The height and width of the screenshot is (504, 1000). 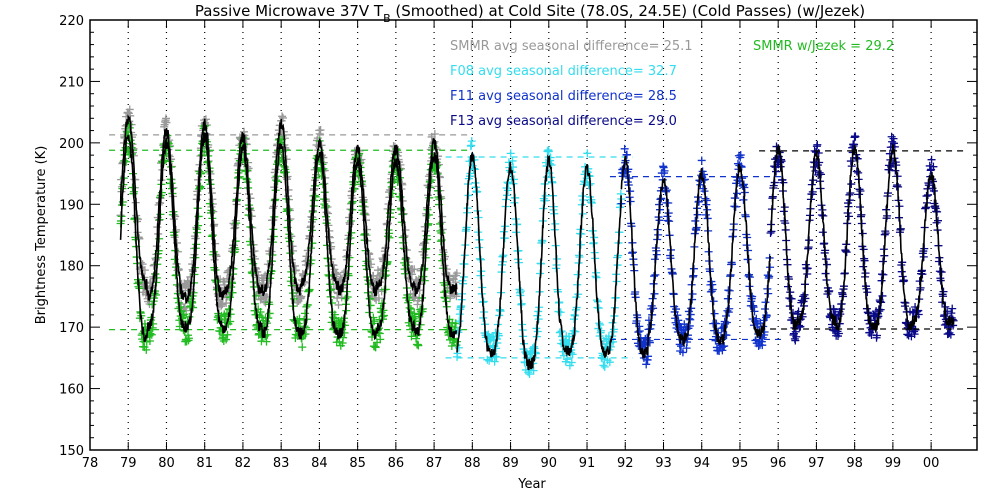 I want to click on y-tick-label: 210, so click(x=71, y=82).